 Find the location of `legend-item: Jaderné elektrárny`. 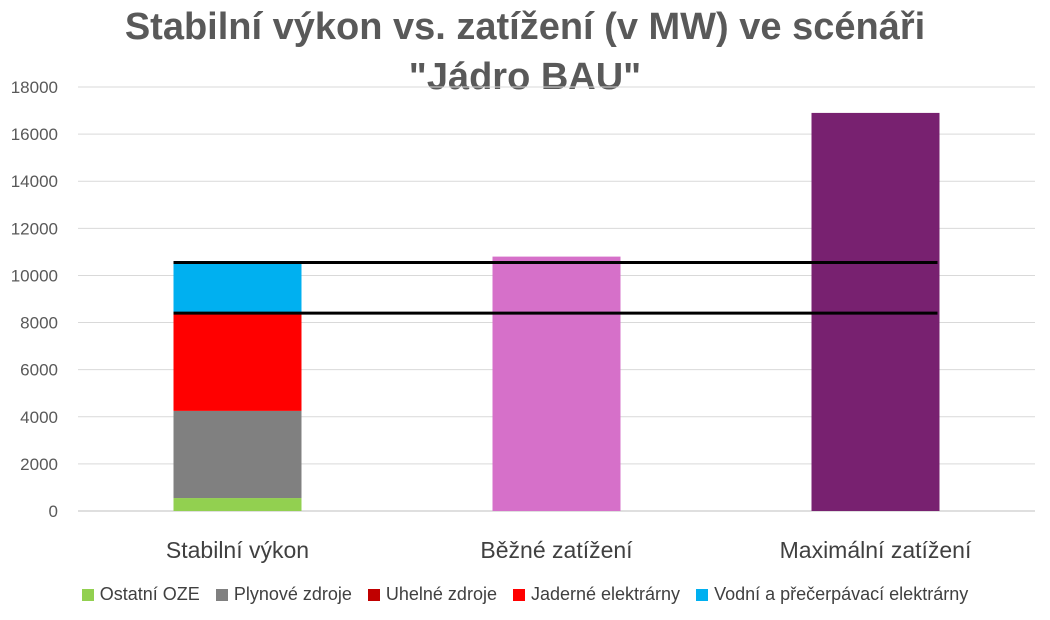

legend-item: Jaderné elektrárny is located at coordinates (596, 594).